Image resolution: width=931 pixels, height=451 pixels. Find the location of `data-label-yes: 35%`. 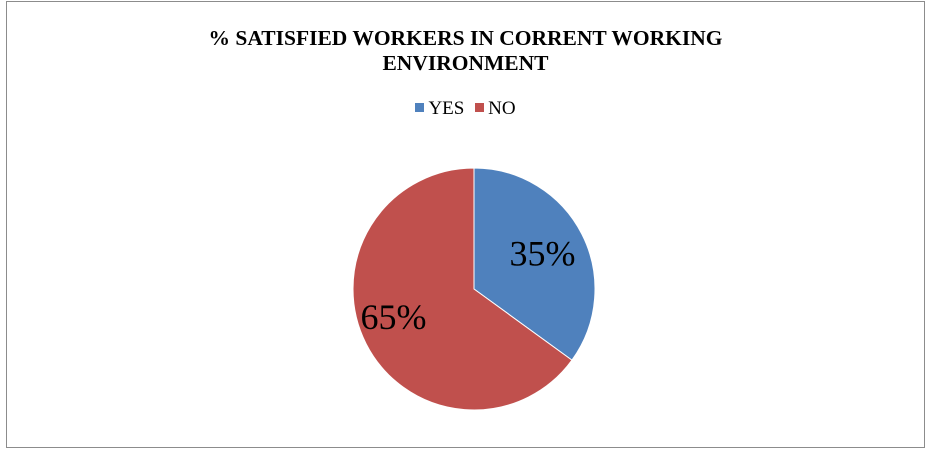

data-label-yes: 35% is located at coordinates (543, 253).